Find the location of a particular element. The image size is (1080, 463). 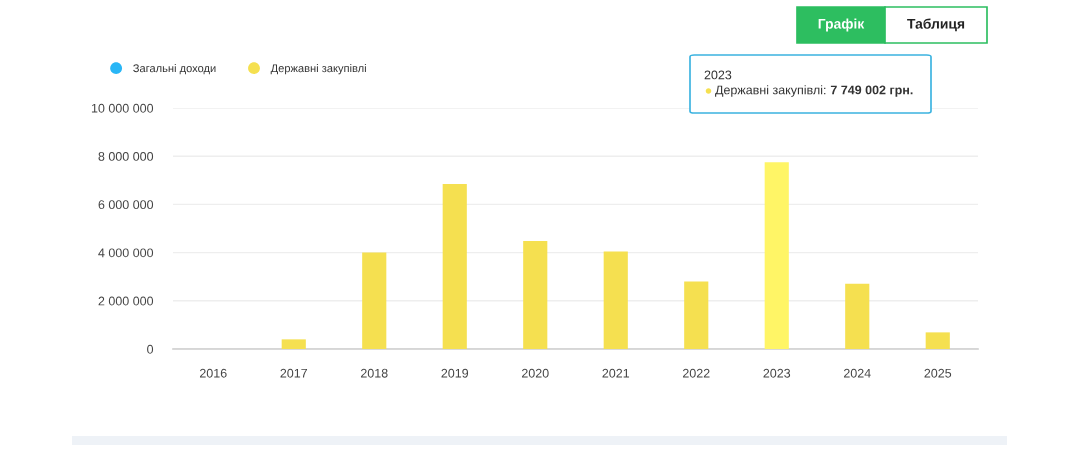

text: 2023 Державні закупівлі: 7 749 002 грн. is located at coordinates (808, 83).